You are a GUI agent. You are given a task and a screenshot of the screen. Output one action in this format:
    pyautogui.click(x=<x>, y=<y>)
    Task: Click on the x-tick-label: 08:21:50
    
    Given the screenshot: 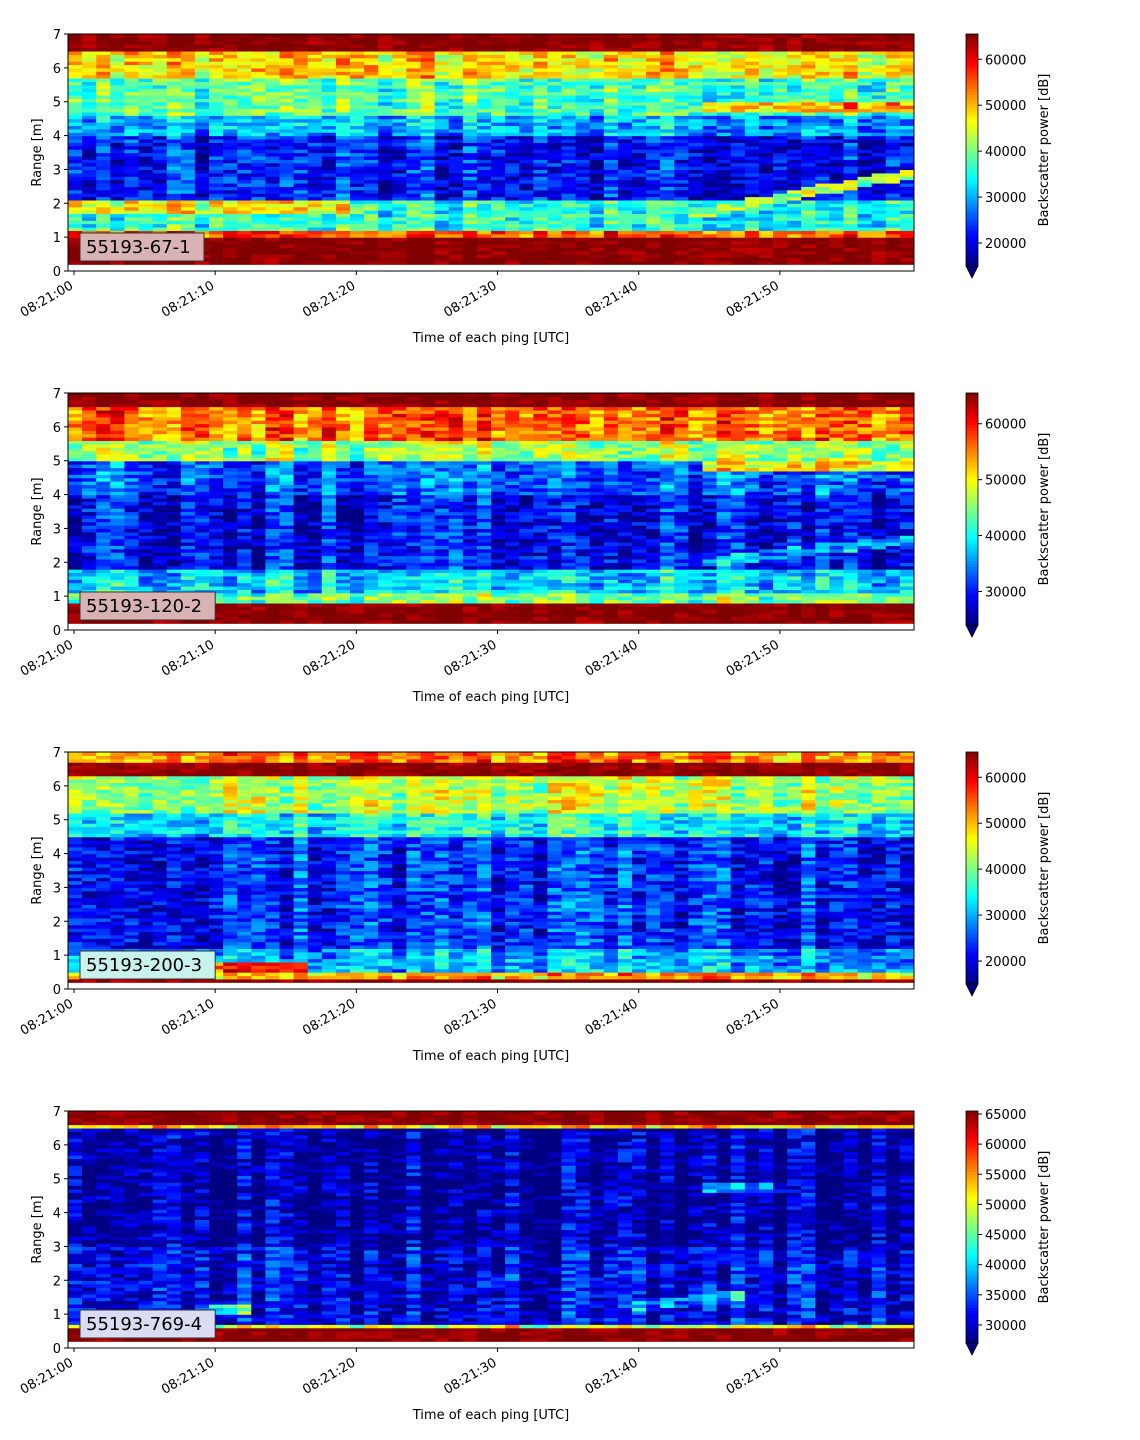 What is the action you would take?
    pyautogui.click(x=753, y=299)
    